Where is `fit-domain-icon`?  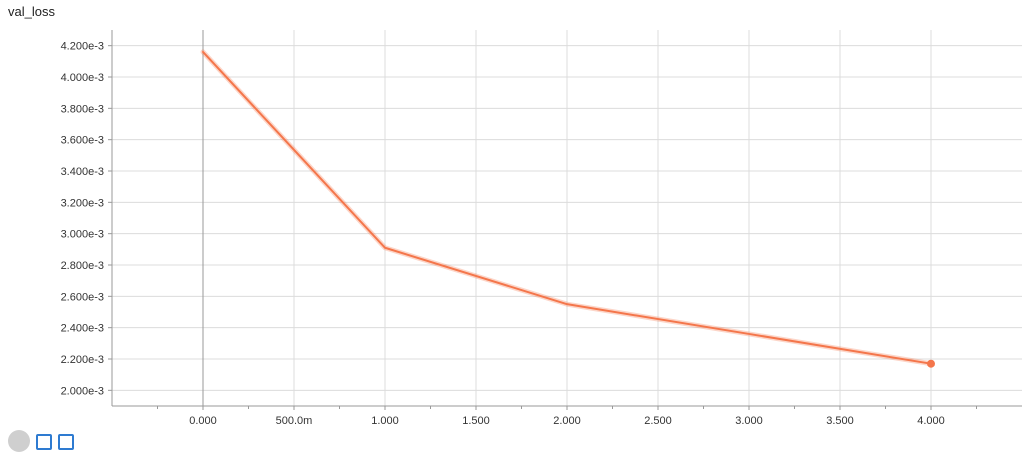
fit-domain-icon is located at coordinates (66, 442).